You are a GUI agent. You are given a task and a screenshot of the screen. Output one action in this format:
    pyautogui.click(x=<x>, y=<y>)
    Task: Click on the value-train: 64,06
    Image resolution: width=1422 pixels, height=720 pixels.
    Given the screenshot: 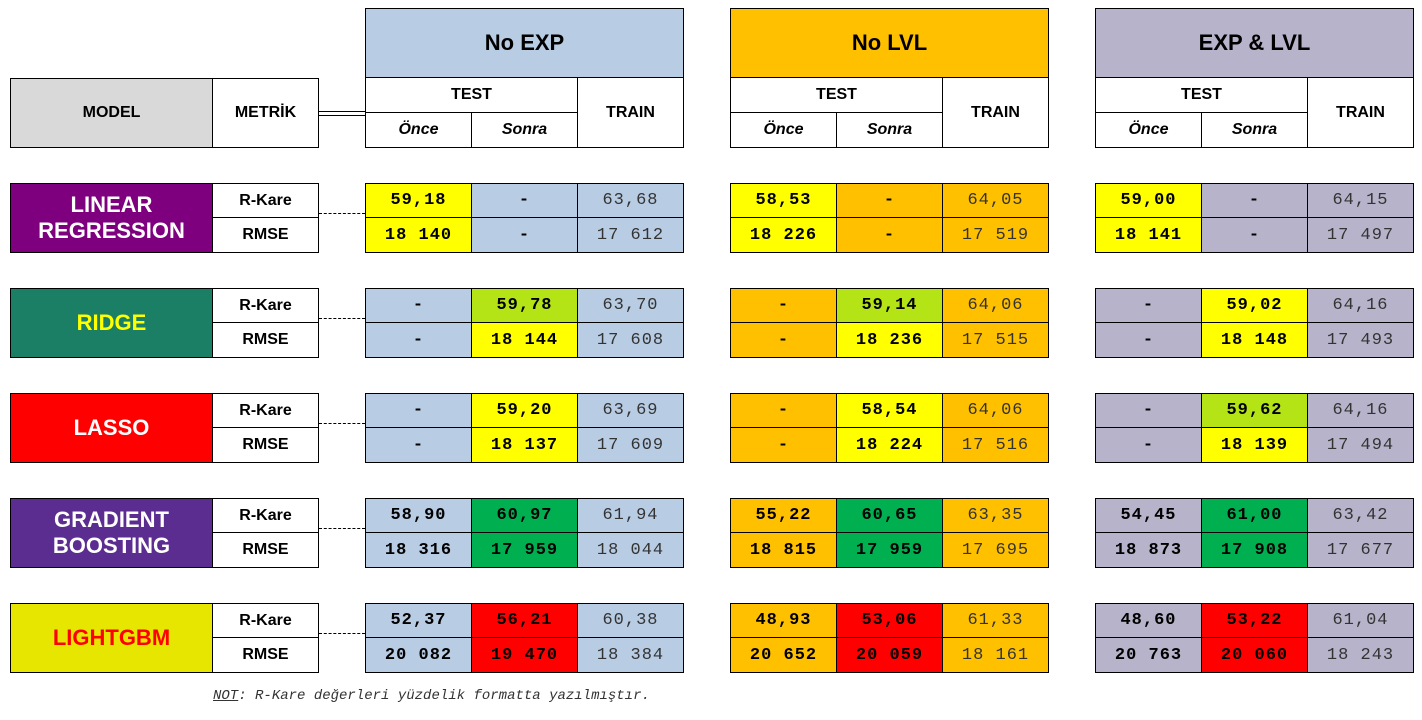 What is the action you would take?
    pyautogui.click(x=995, y=305)
    